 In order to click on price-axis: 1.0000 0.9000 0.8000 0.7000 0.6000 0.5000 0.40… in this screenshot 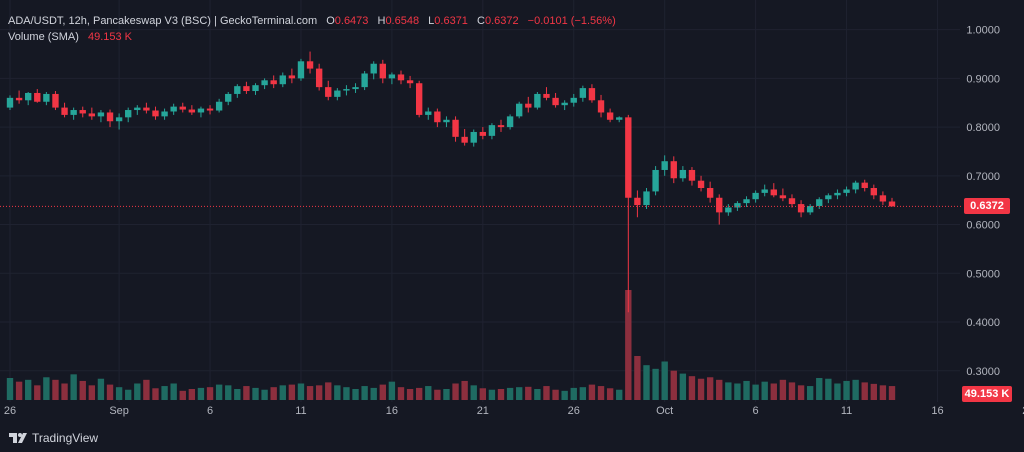, I will do `click(983, 201)`.